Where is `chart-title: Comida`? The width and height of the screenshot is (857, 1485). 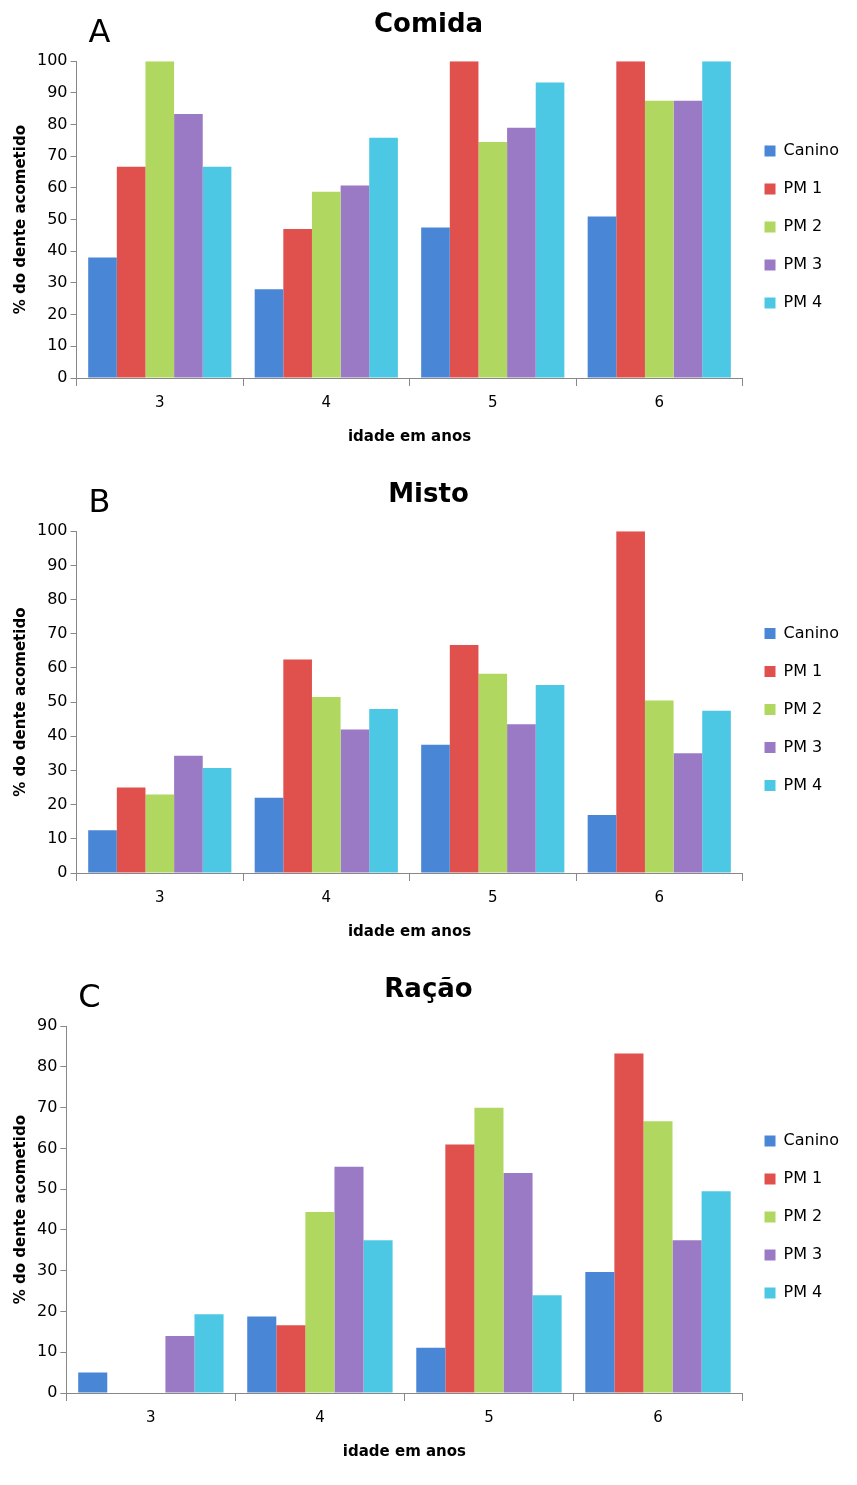
chart-title: Comida is located at coordinates (428, 23).